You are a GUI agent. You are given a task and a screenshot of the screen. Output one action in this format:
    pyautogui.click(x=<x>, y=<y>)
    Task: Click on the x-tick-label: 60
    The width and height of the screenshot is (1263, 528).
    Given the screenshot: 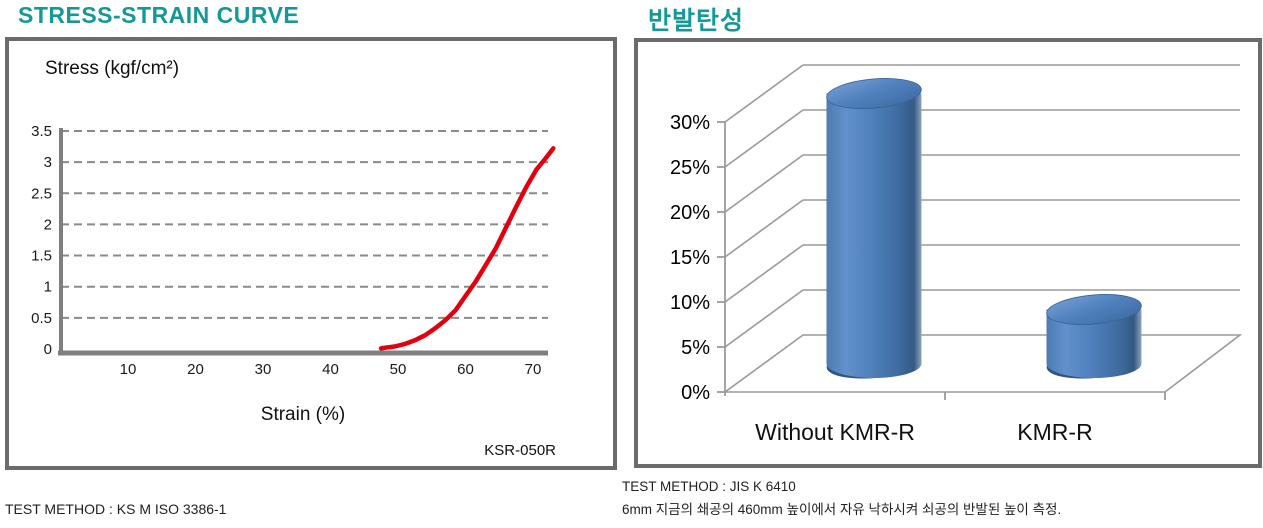 What is the action you would take?
    pyautogui.click(x=465, y=369)
    